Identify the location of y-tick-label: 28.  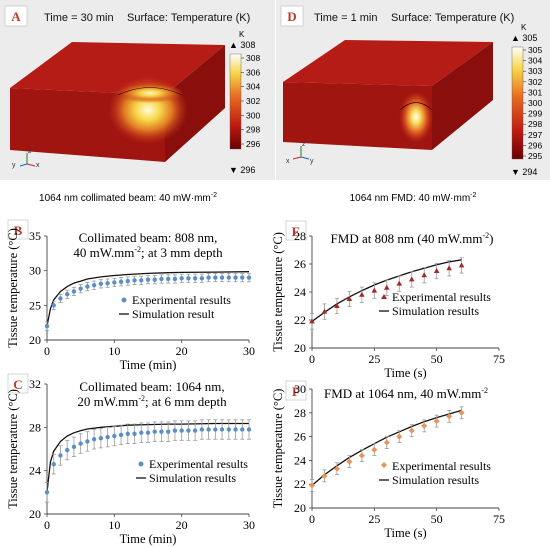
(300, 236).